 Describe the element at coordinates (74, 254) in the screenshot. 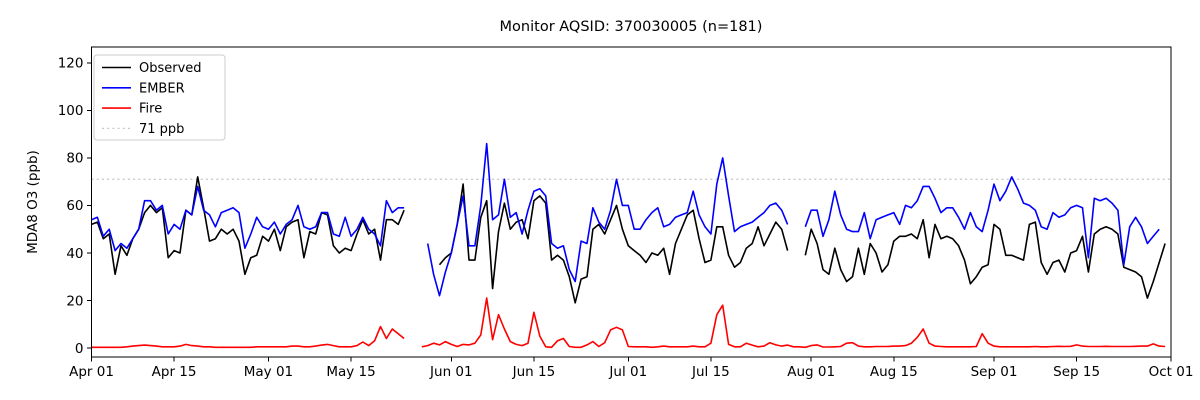

I see `y-tick-label: 40` at that location.